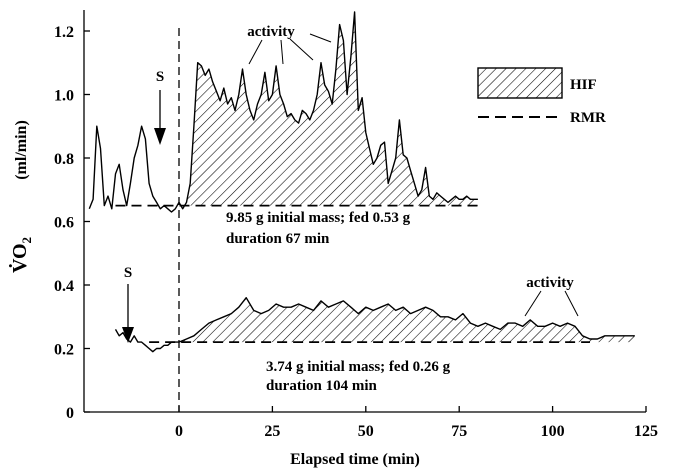 The width and height of the screenshot is (679, 469). Describe the element at coordinates (550, 283) in the screenshot. I see `activity-label-bottom: activity` at that location.